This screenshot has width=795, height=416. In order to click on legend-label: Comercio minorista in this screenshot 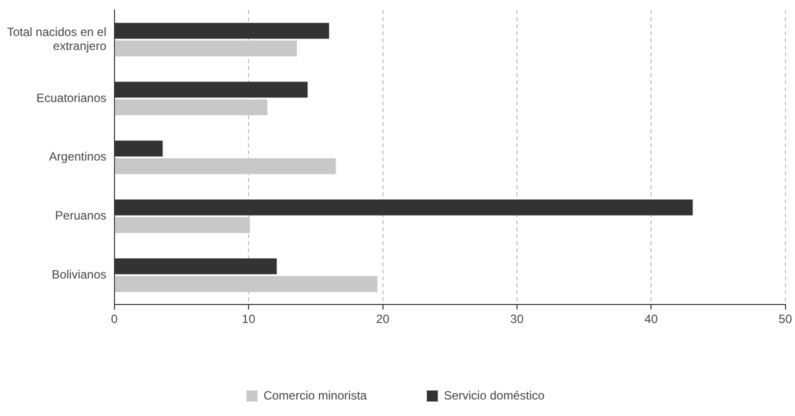, I will do `click(315, 395)`.